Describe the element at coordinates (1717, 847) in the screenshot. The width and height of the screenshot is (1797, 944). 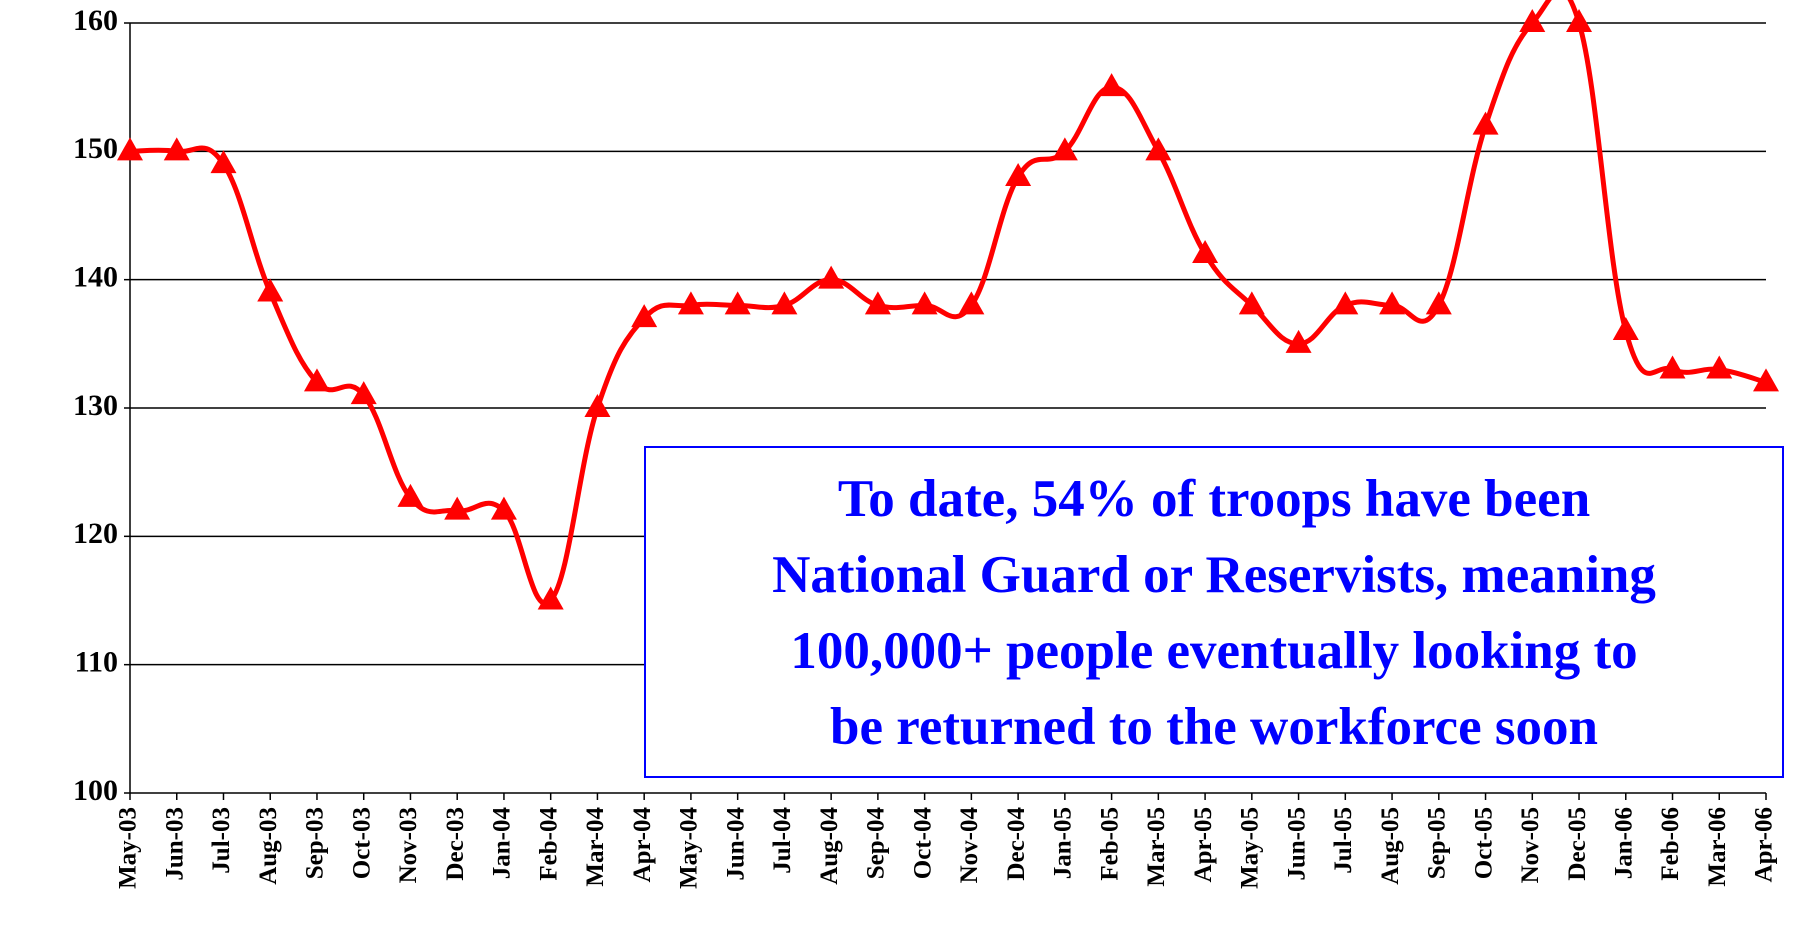
I see `x-tick-label: Mar-06` at that location.